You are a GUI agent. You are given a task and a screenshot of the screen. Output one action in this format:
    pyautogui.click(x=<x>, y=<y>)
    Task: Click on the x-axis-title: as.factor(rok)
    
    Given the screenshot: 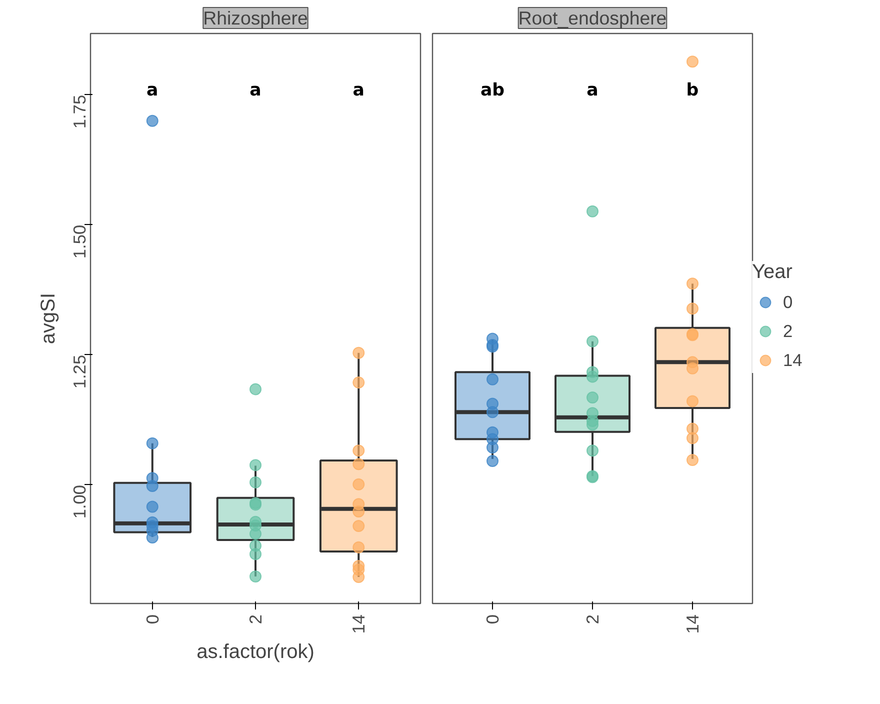 What is the action you would take?
    pyautogui.click(x=255, y=651)
    